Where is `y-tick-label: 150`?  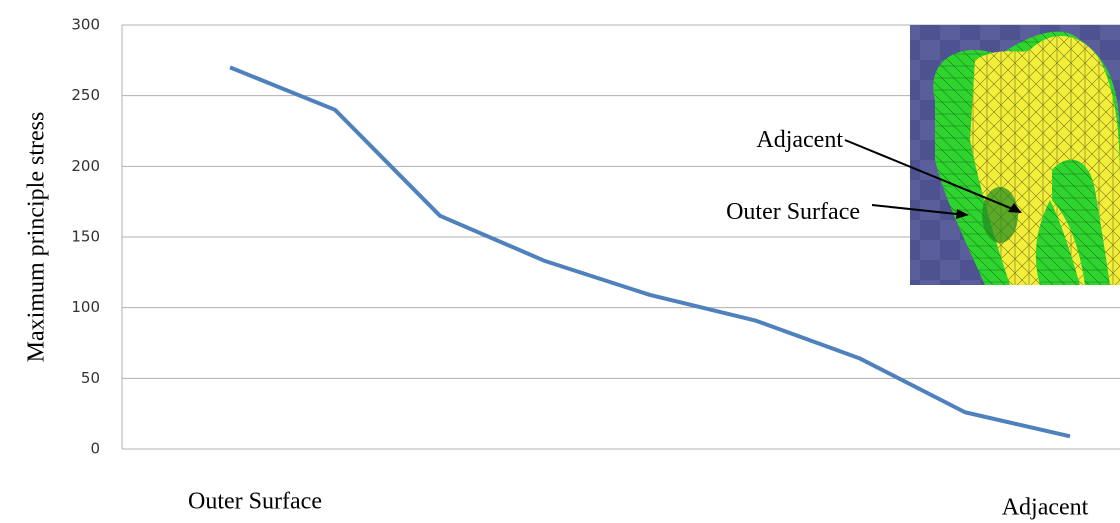 y-tick-label: 150 is located at coordinates (85, 237).